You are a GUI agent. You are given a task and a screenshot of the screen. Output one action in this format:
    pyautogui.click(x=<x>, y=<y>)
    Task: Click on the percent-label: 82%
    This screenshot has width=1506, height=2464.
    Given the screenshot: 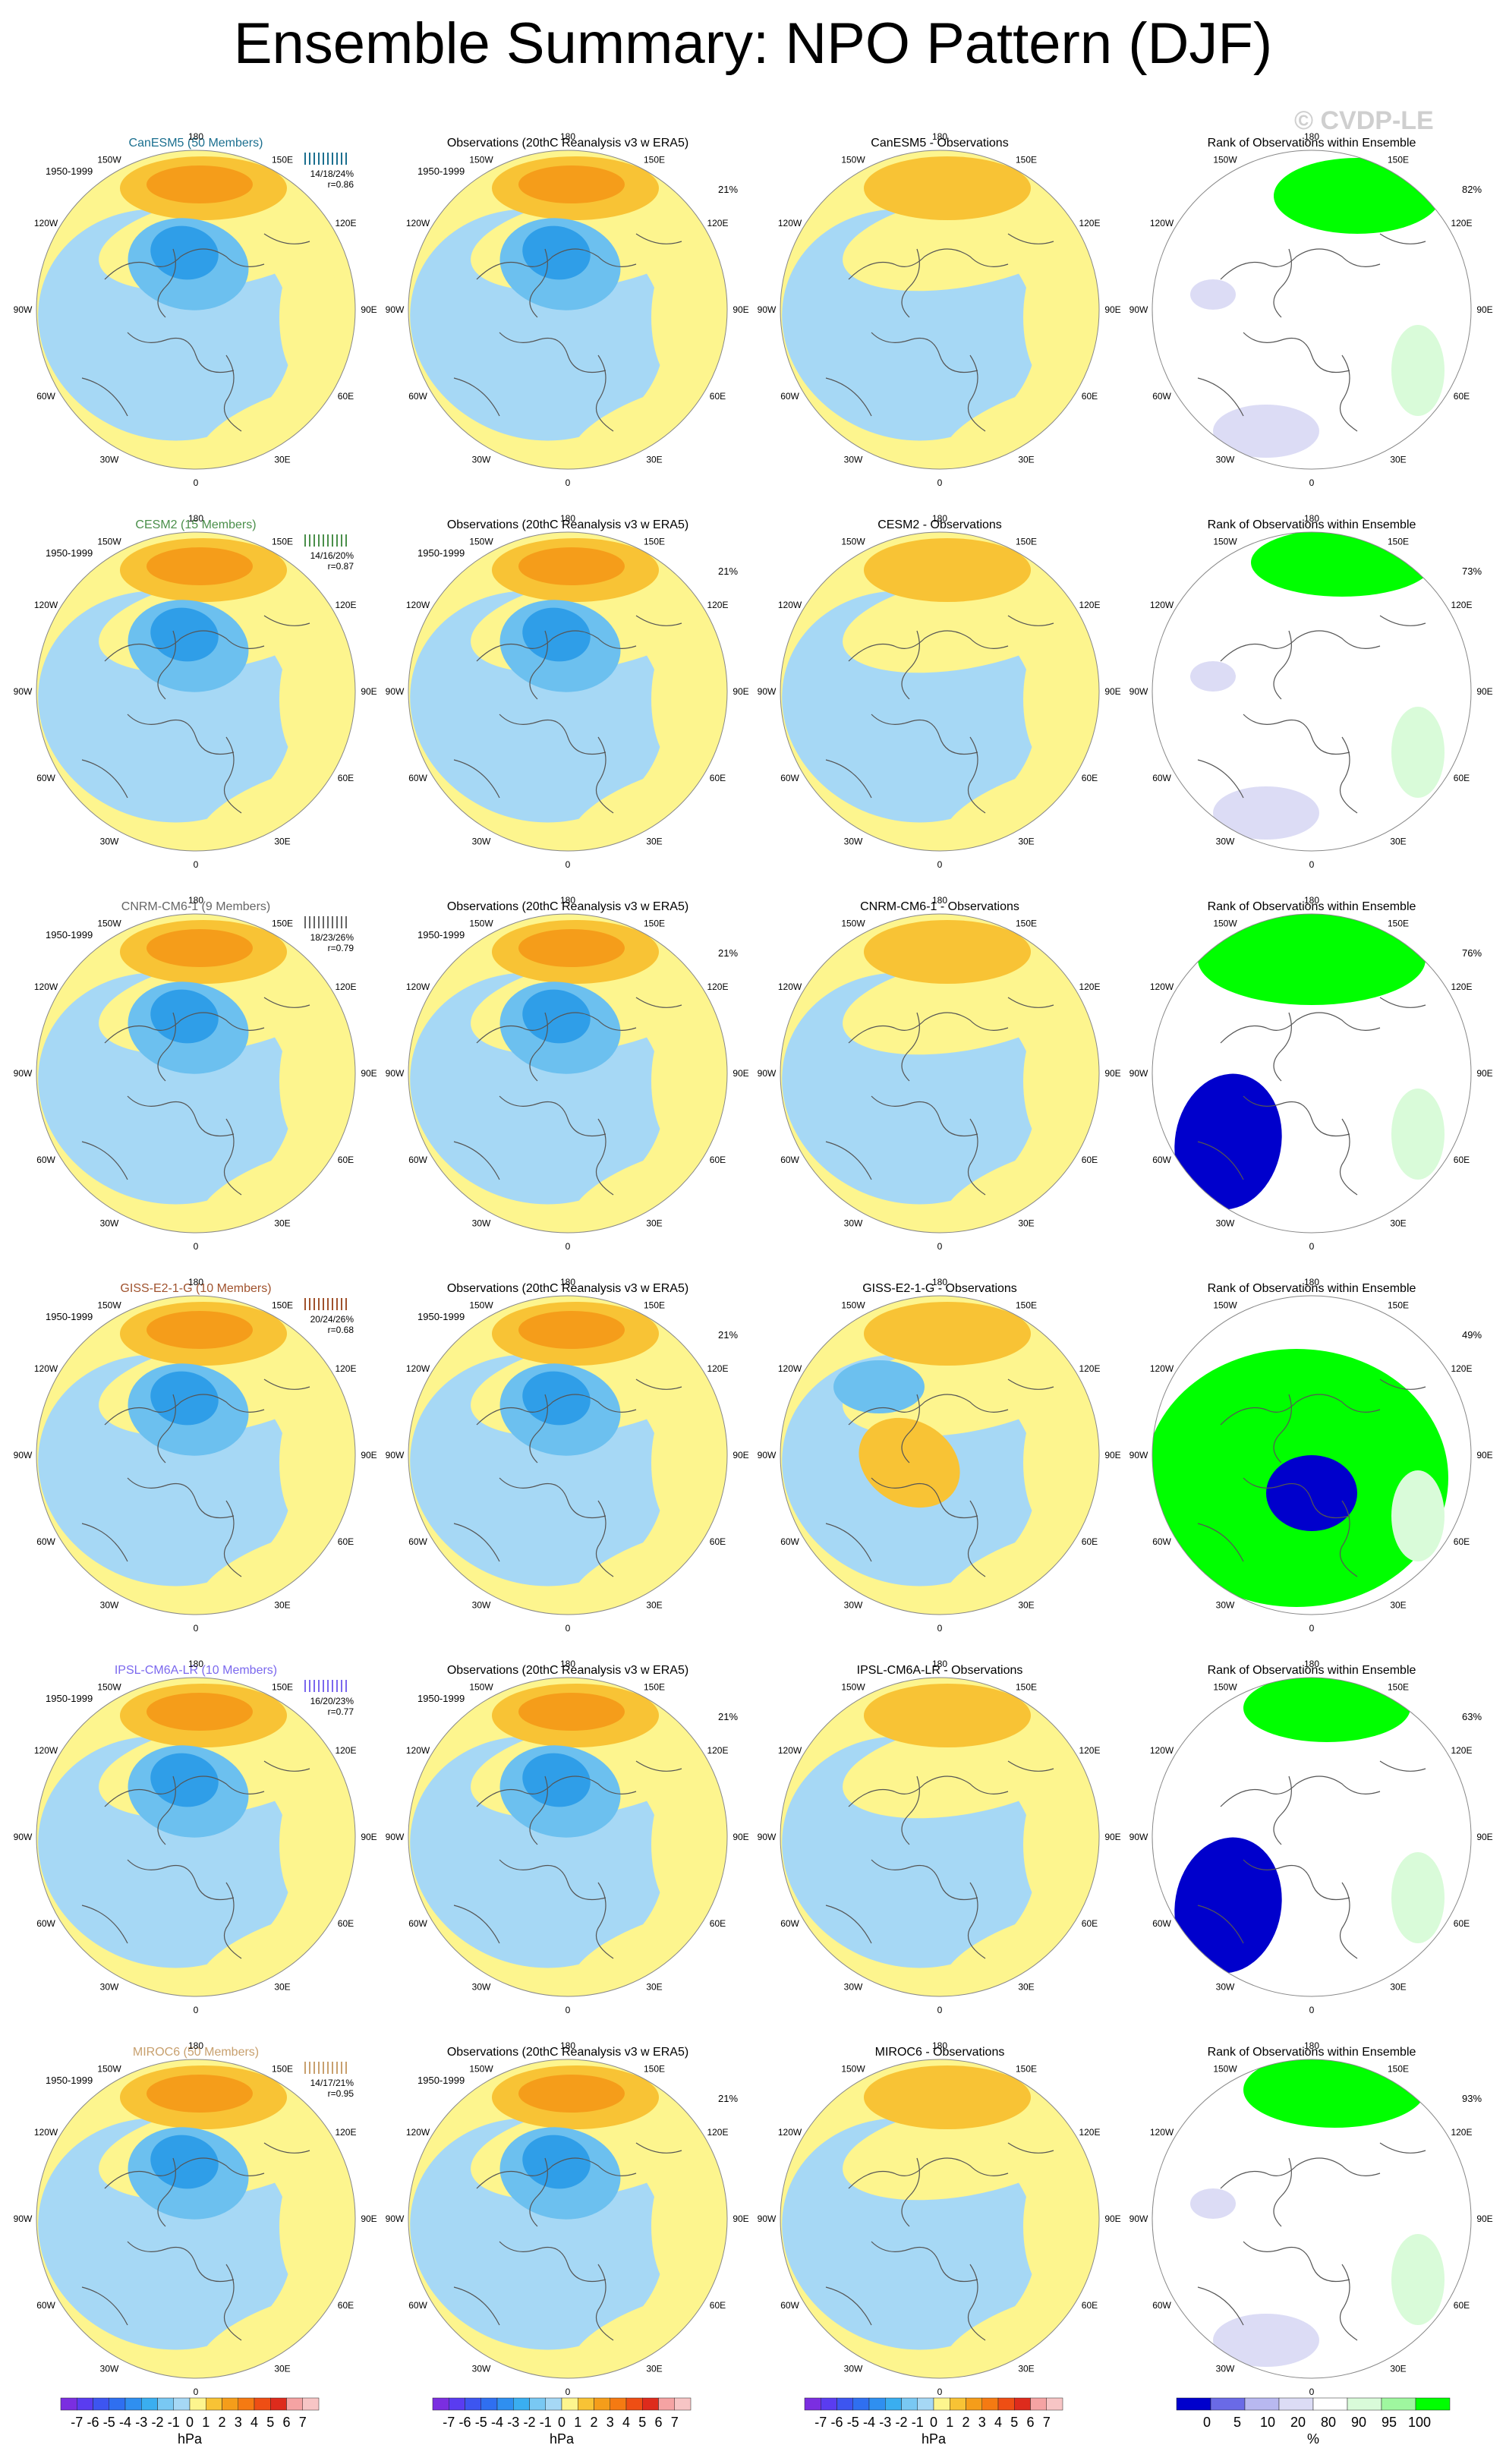 What is the action you would take?
    pyautogui.click(x=1472, y=190)
    